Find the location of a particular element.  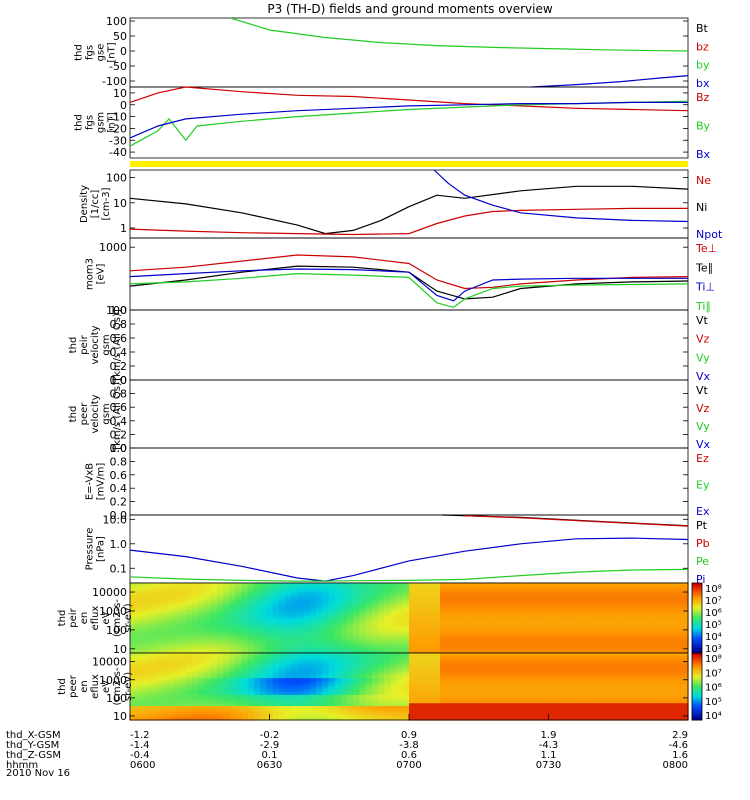

colorbar-segment is located at coordinates (697, 677).